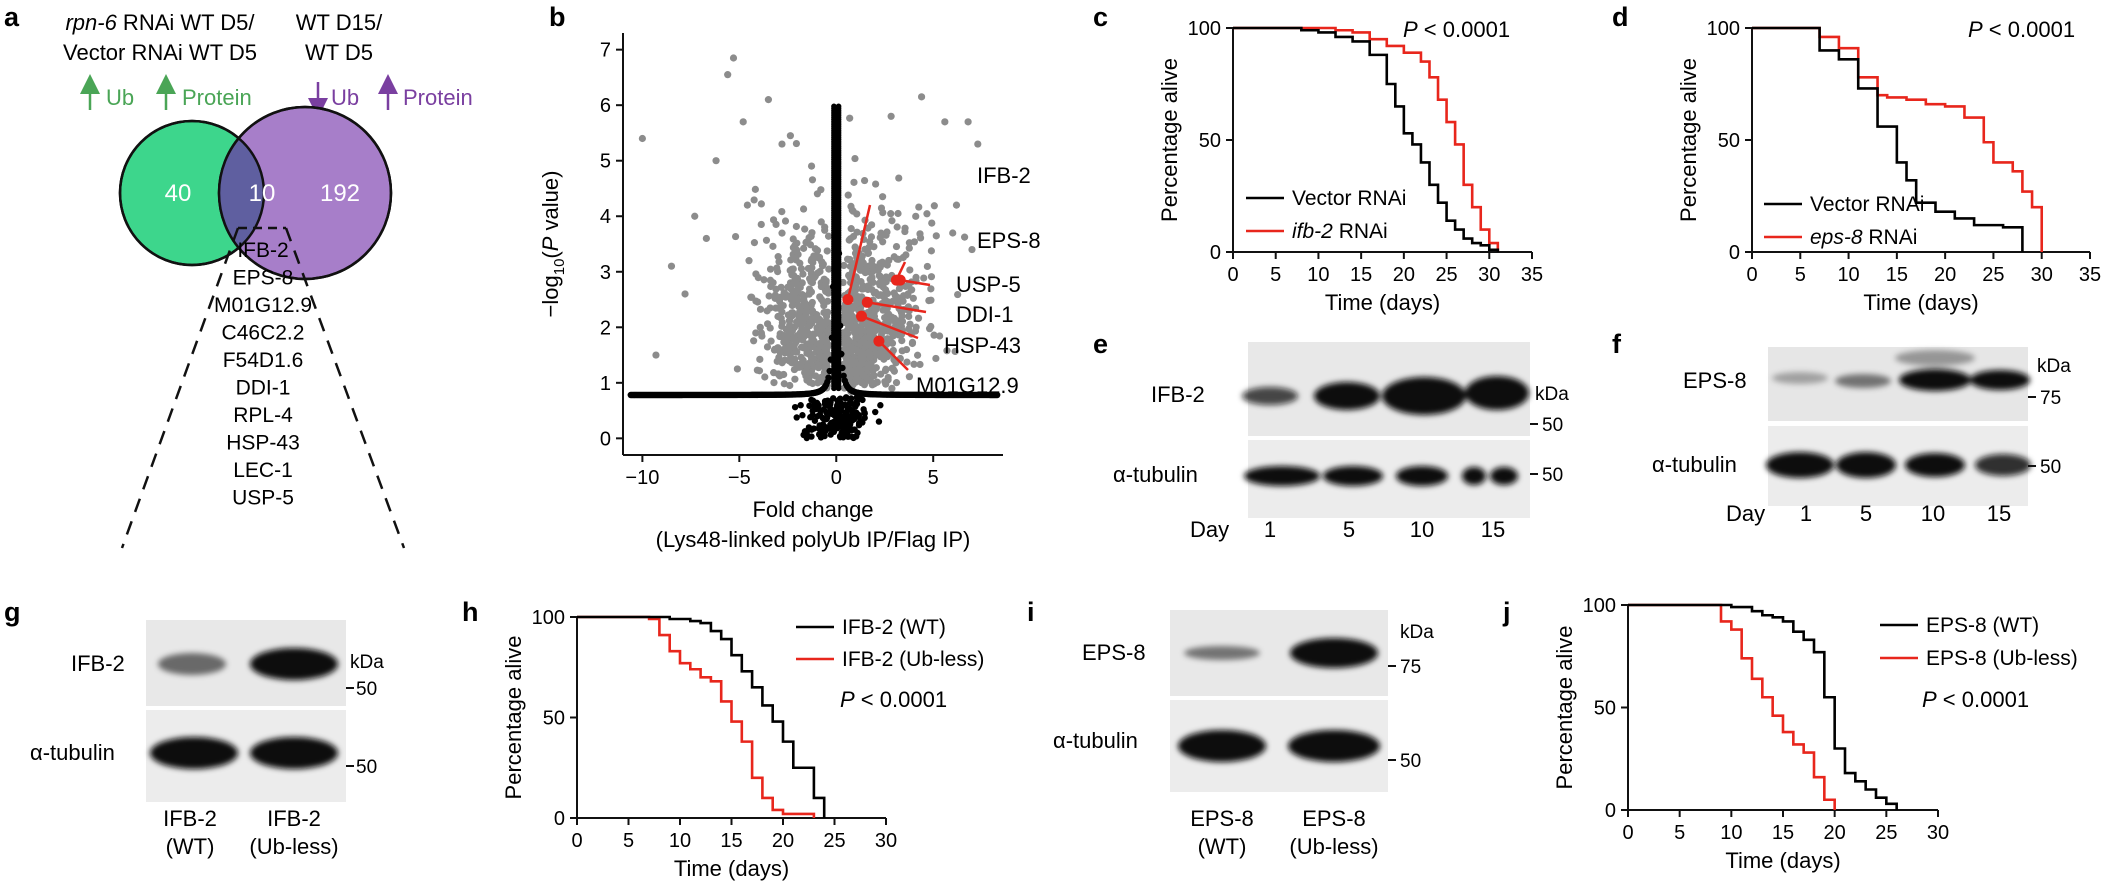  I want to click on blot-g-lane-label: (WT), so click(190, 846).